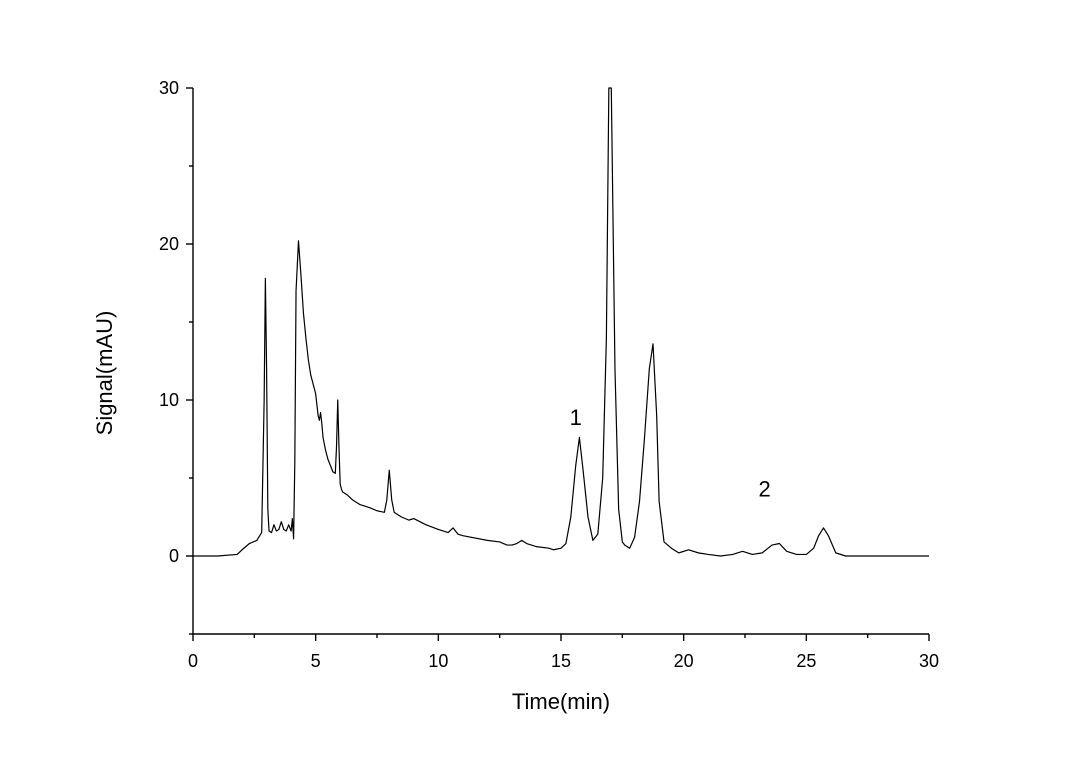 This screenshot has height=762, width=1080. Describe the element at coordinates (174, 556) in the screenshot. I see `y-tick-label: 0` at that location.